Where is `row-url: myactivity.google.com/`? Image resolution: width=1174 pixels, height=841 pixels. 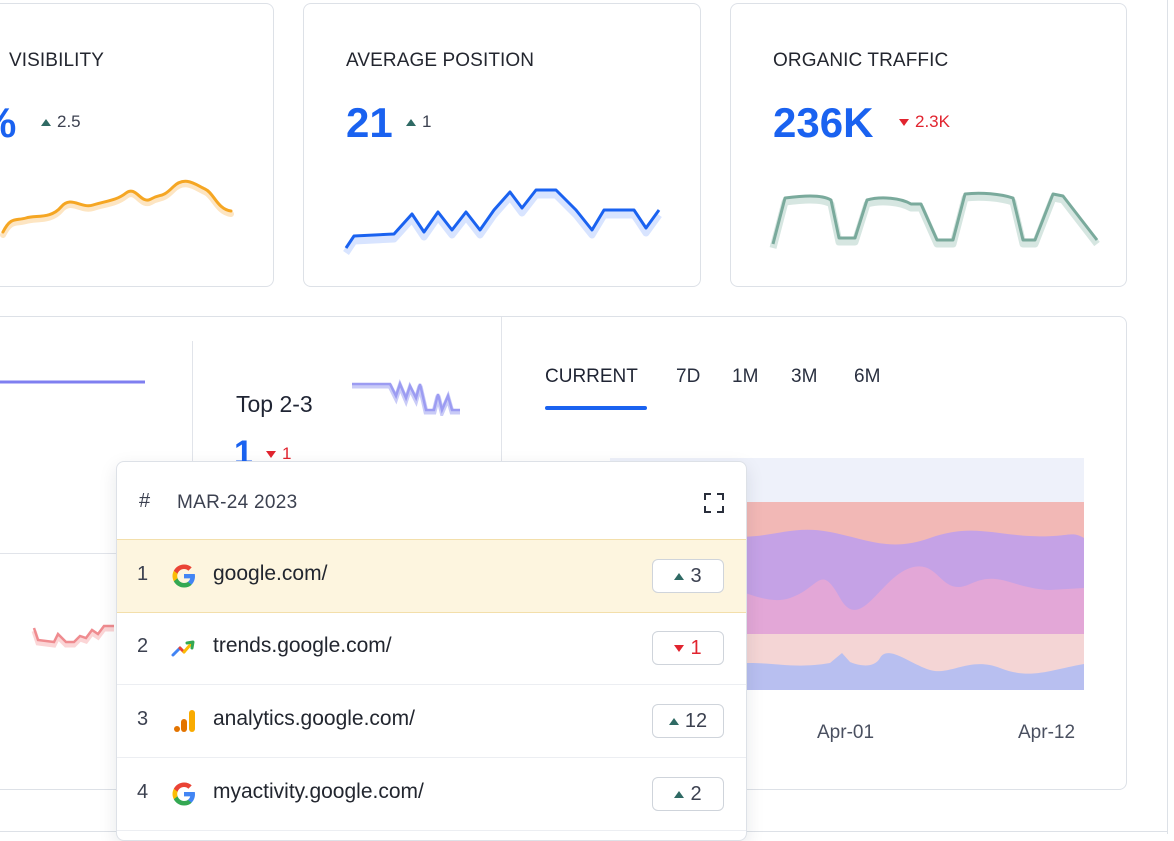
row-url: myactivity.google.com/ is located at coordinates (318, 791).